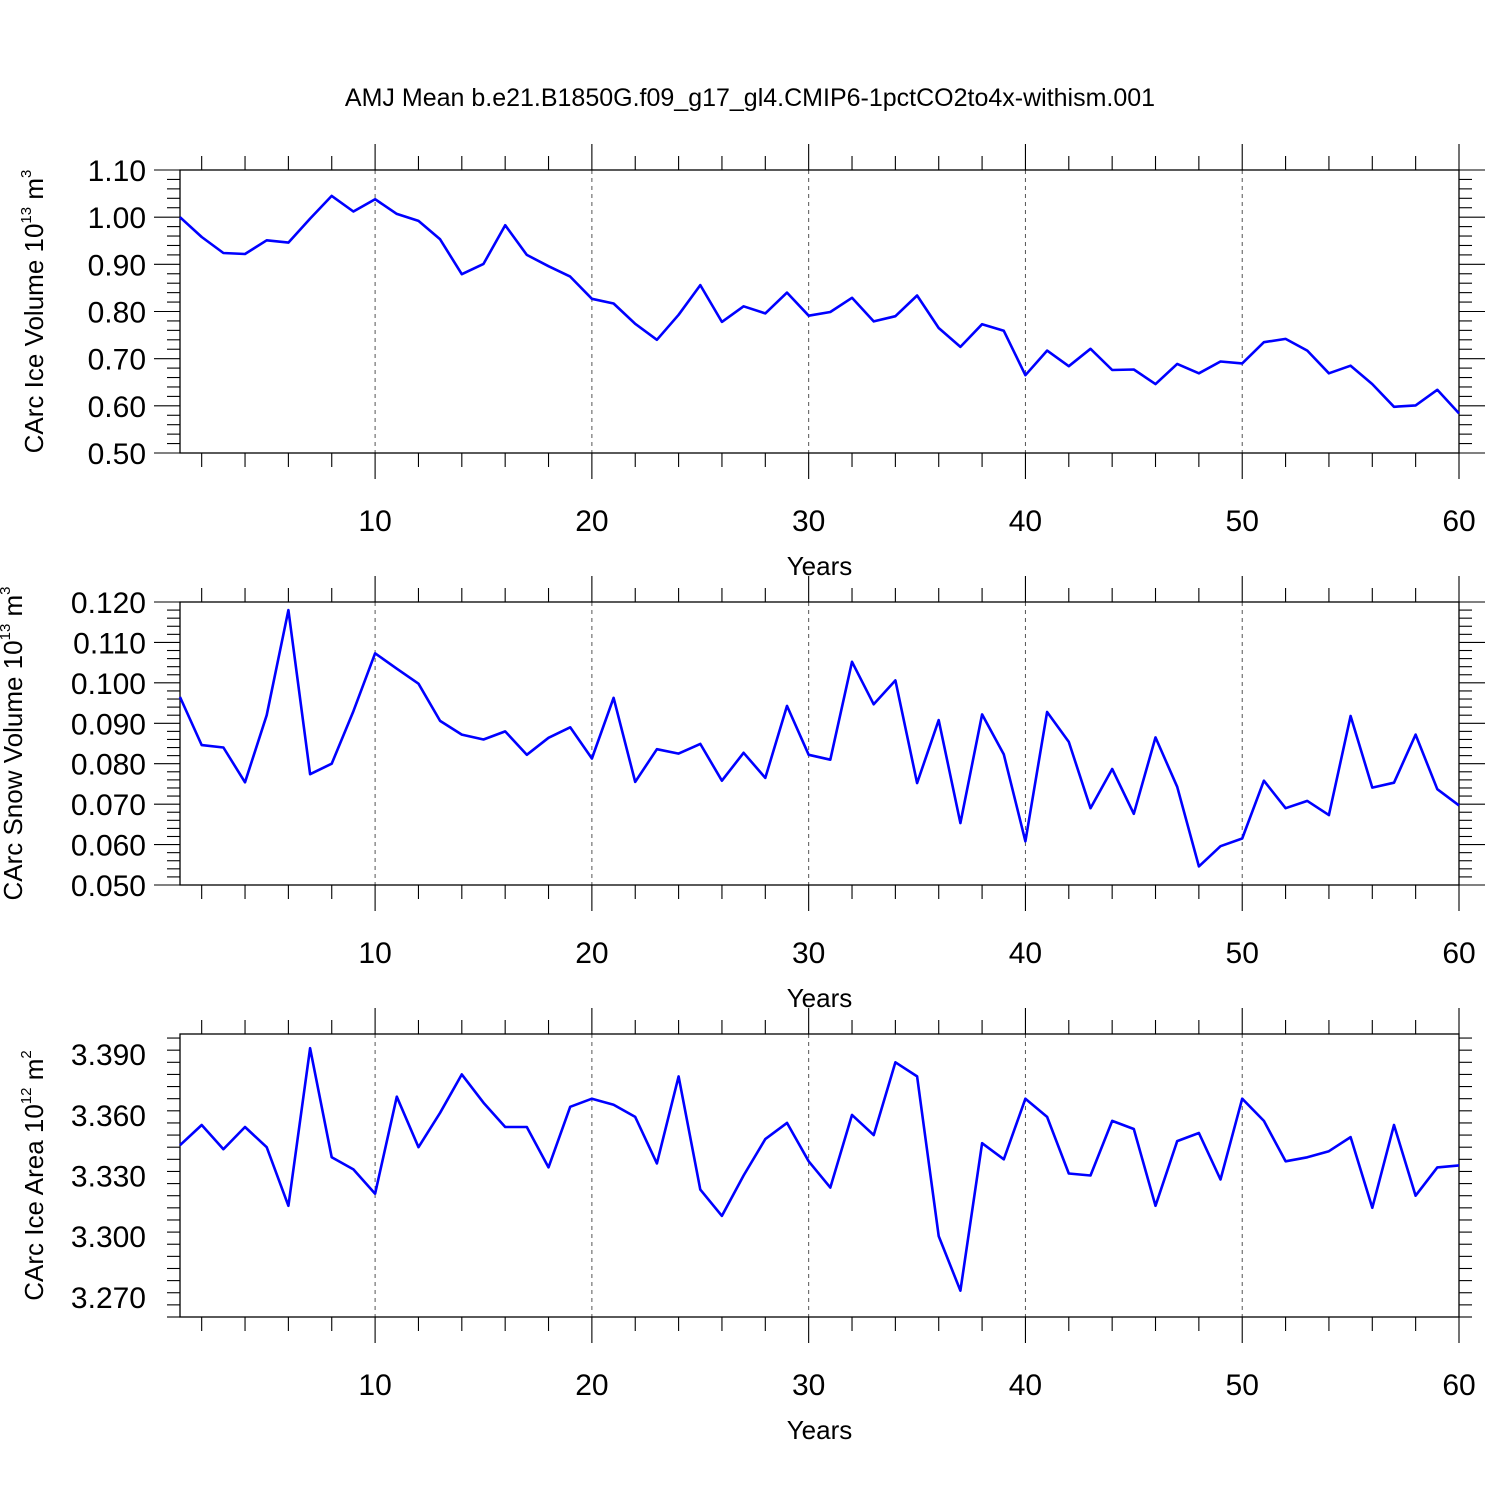 This screenshot has width=1500, height=1500. What do you see at coordinates (117, 171) in the screenshot?
I see `y-tick-label: 1.10` at bounding box center [117, 171].